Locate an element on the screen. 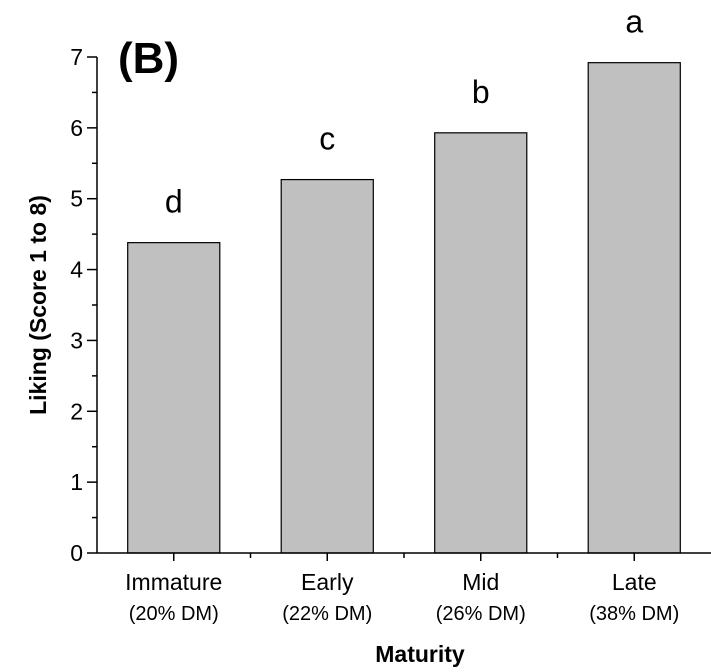 The width and height of the screenshot is (711, 672). bar-immature is located at coordinates (174, 398).